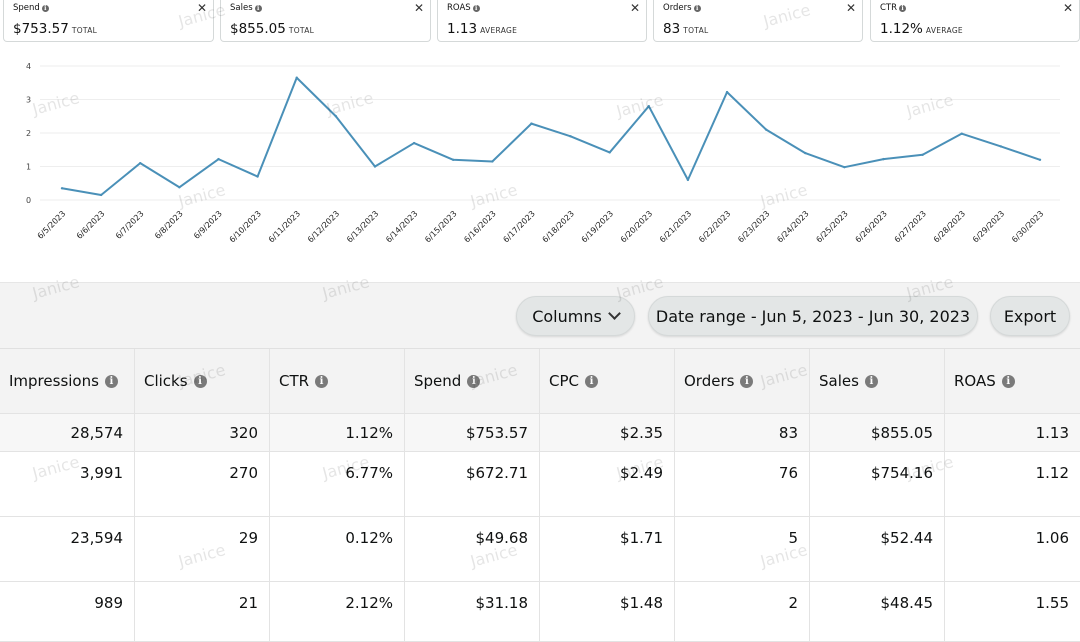 The height and width of the screenshot is (642, 1080). Describe the element at coordinates (1052, 433) in the screenshot. I see `total-cell: 1.13` at that location.